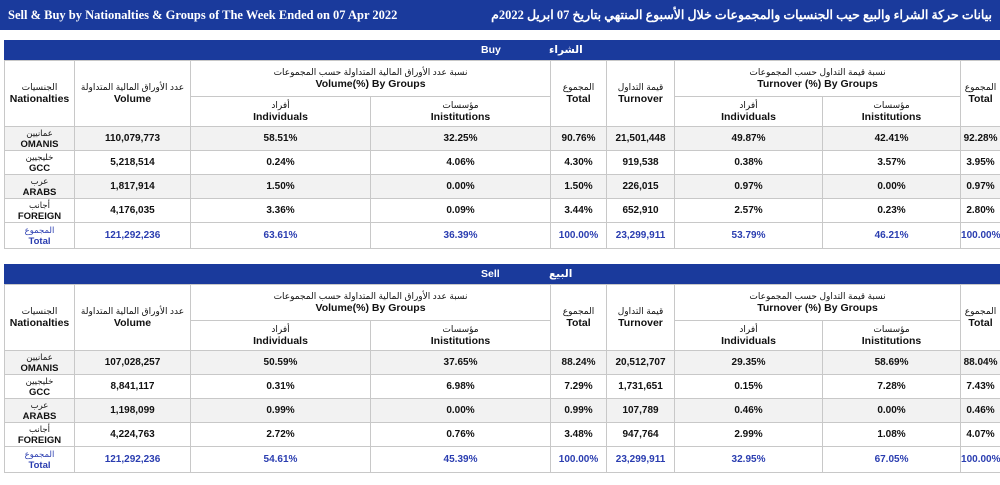  Describe the element at coordinates (39, 162) in the screenshot. I see `row-label: خليجيين GCC` at that location.